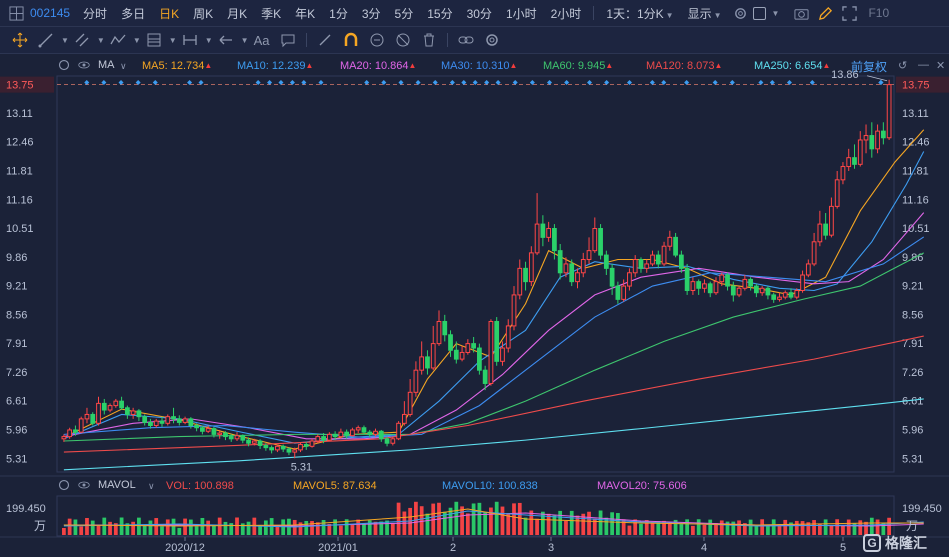 This screenshot has width=949, height=557. Describe the element at coordinates (271, 13) in the screenshot. I see `period-tab-5: 季K` at that location.